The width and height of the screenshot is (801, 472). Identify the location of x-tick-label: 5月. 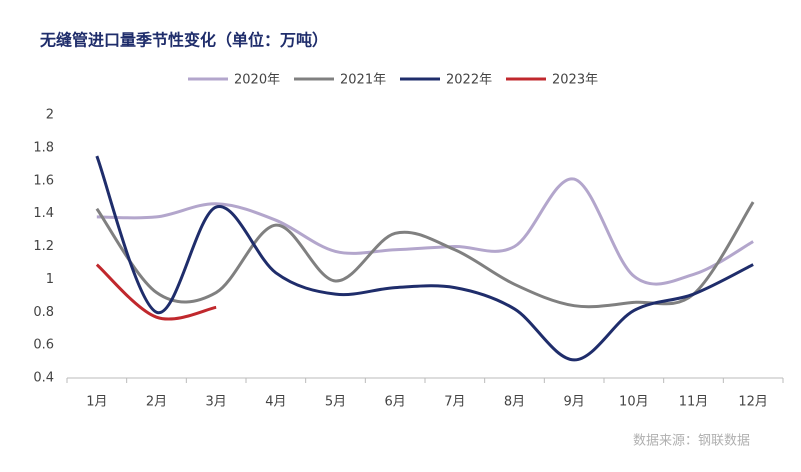
(335, 402).